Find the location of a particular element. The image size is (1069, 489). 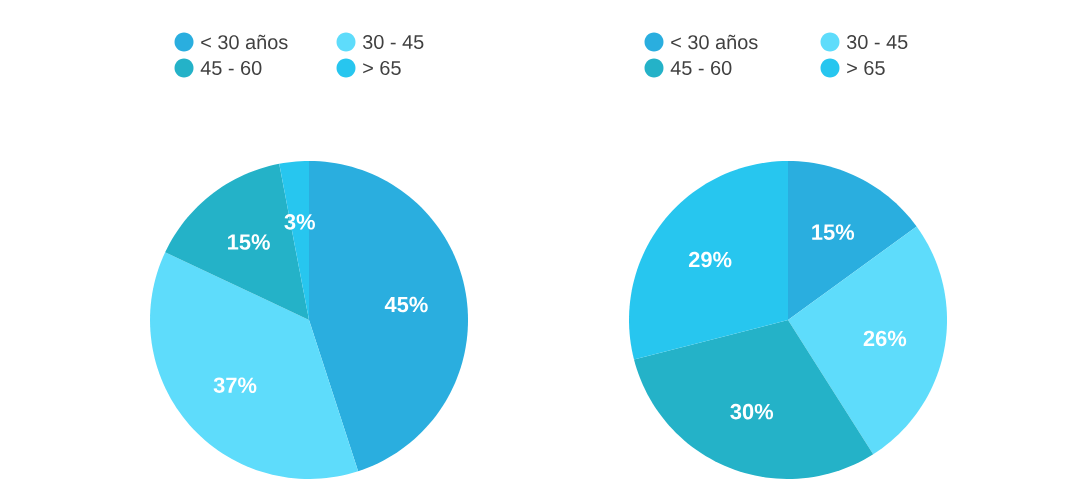

data-label: 3% is located at coordinates (299, 222).